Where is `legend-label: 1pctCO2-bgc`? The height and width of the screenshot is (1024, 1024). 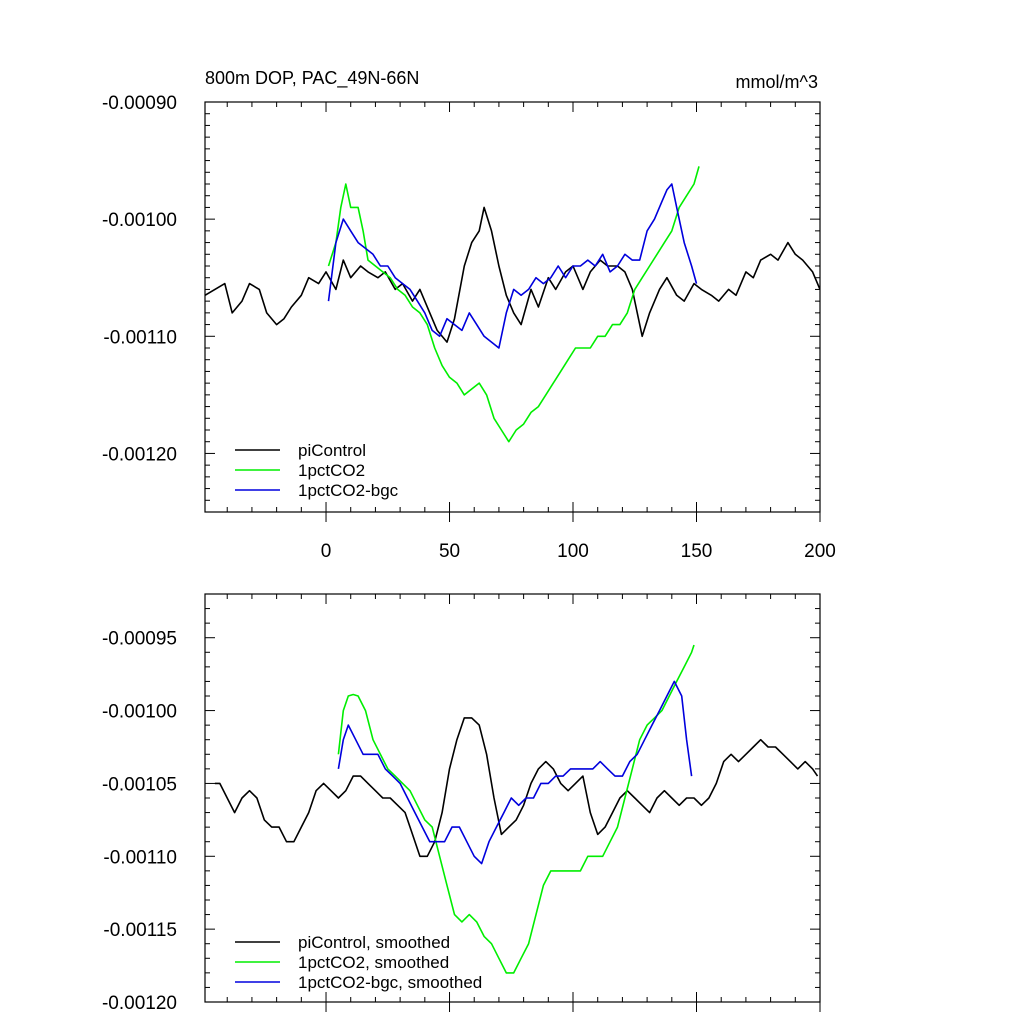
legend-label: 1pctCO2-bgc is located at coordinates (348, 490).